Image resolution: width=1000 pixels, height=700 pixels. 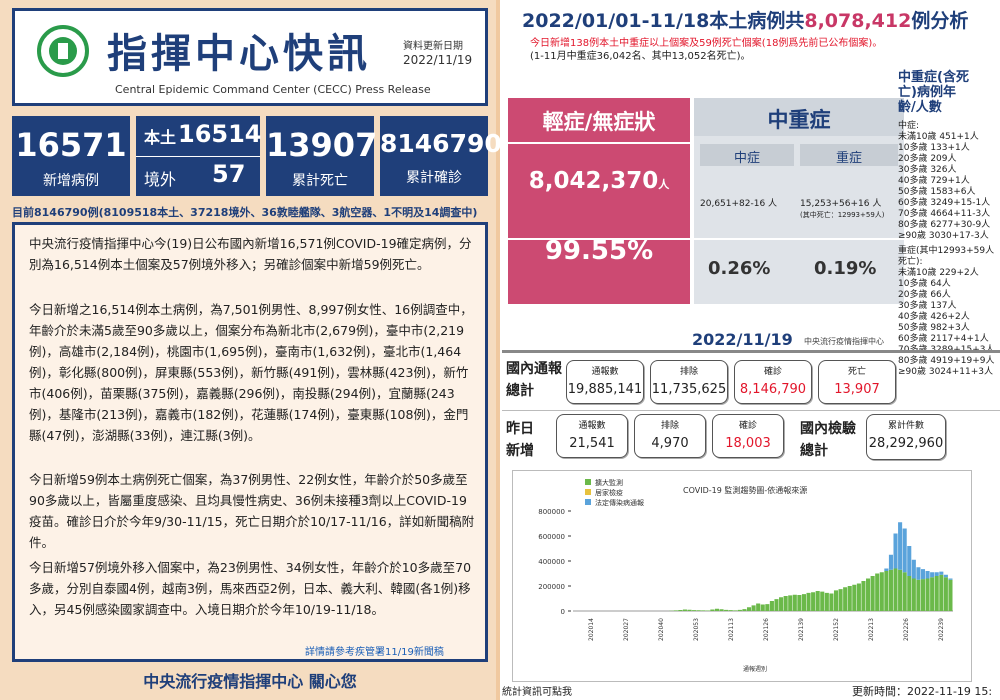 What do you see at coordinates (836, 629) in the screenshot?
I see `x-tick: 202152` at bounding box center [836, 629].